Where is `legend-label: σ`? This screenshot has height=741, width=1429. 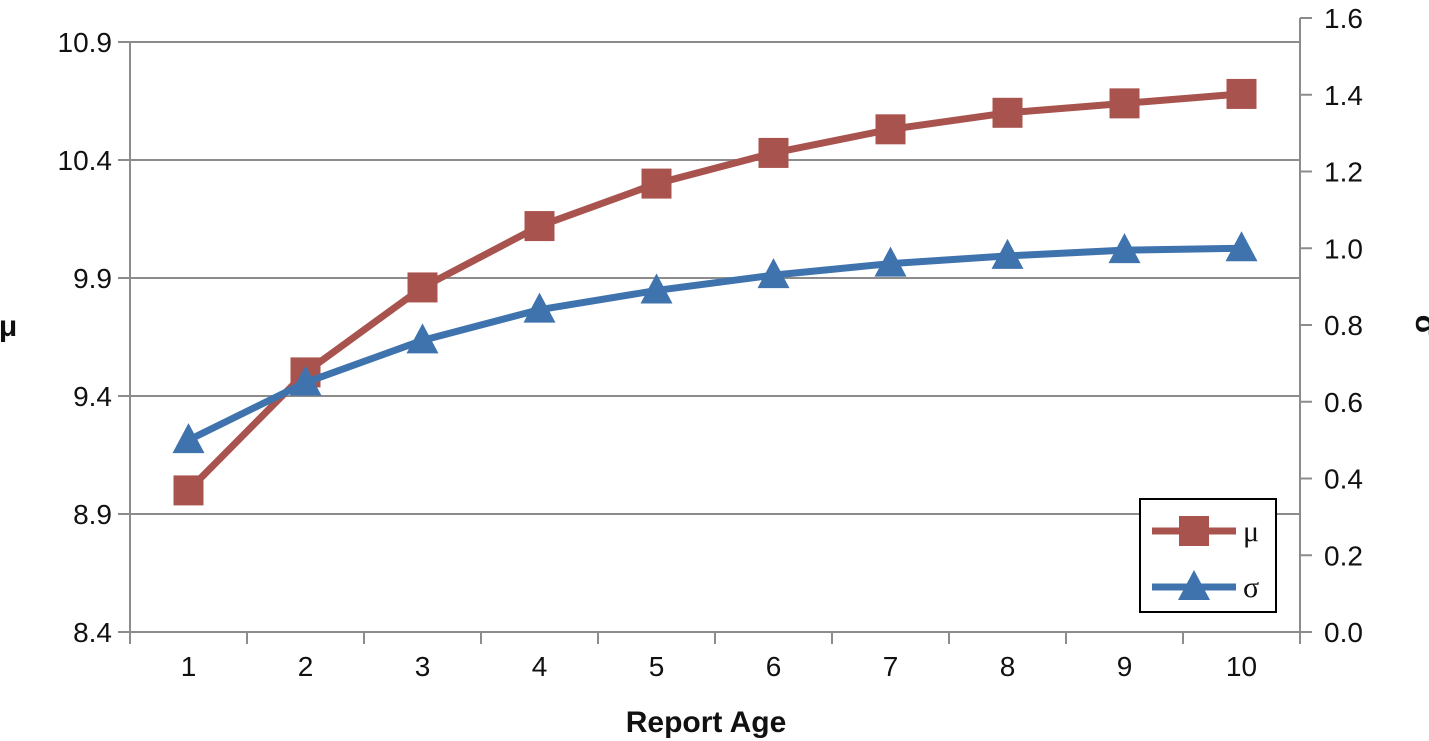
legend-label: σ is located at coordinates (1251, 587).